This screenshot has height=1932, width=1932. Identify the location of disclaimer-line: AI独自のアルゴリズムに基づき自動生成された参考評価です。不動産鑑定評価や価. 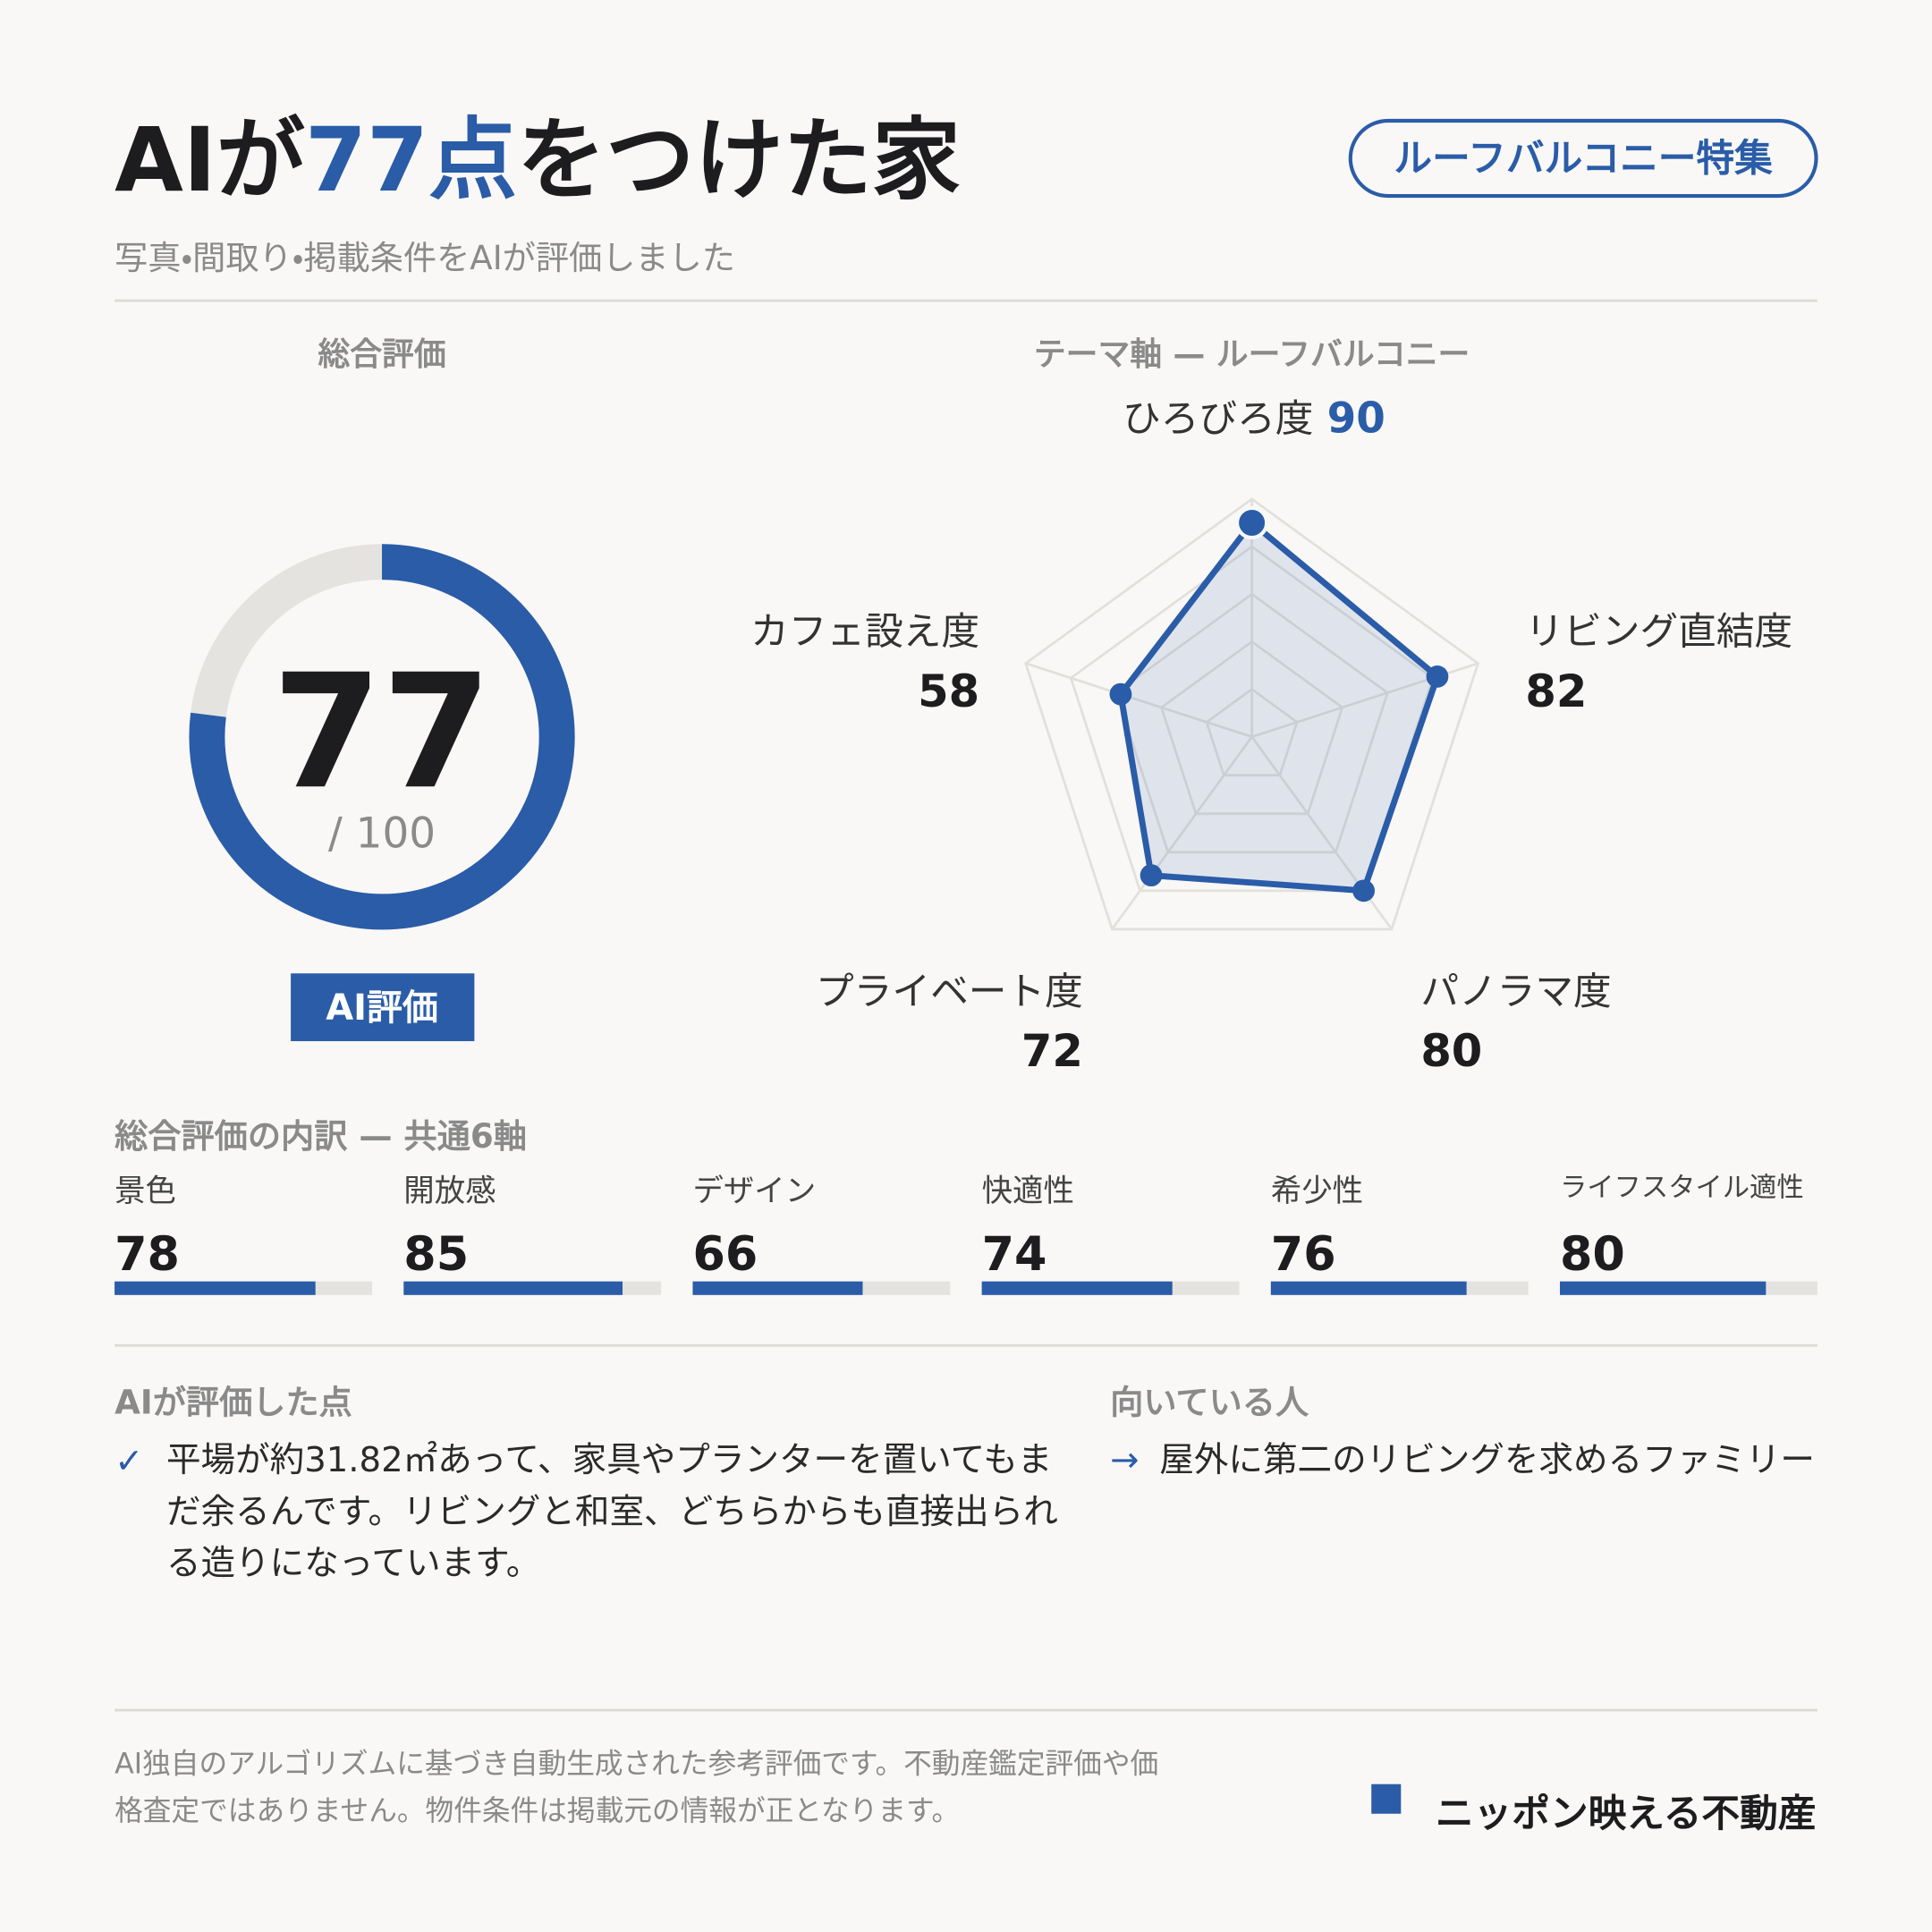
(636, 1765).